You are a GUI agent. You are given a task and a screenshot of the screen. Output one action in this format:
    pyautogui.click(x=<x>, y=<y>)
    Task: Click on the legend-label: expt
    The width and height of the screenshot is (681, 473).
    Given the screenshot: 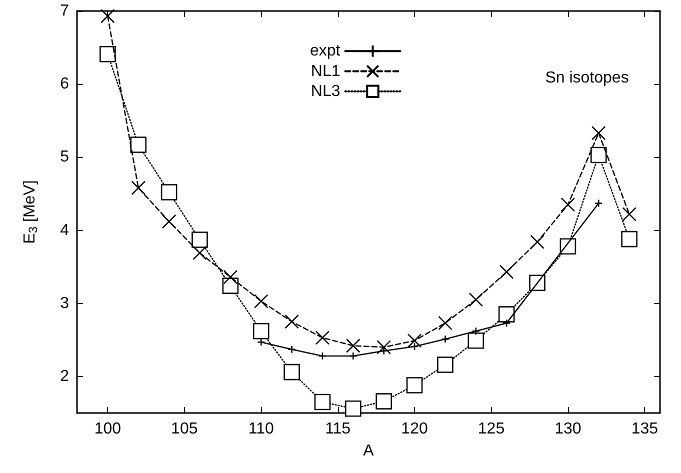 What is the action you would take?
    pyautogui.click(x=325, y=51)
    